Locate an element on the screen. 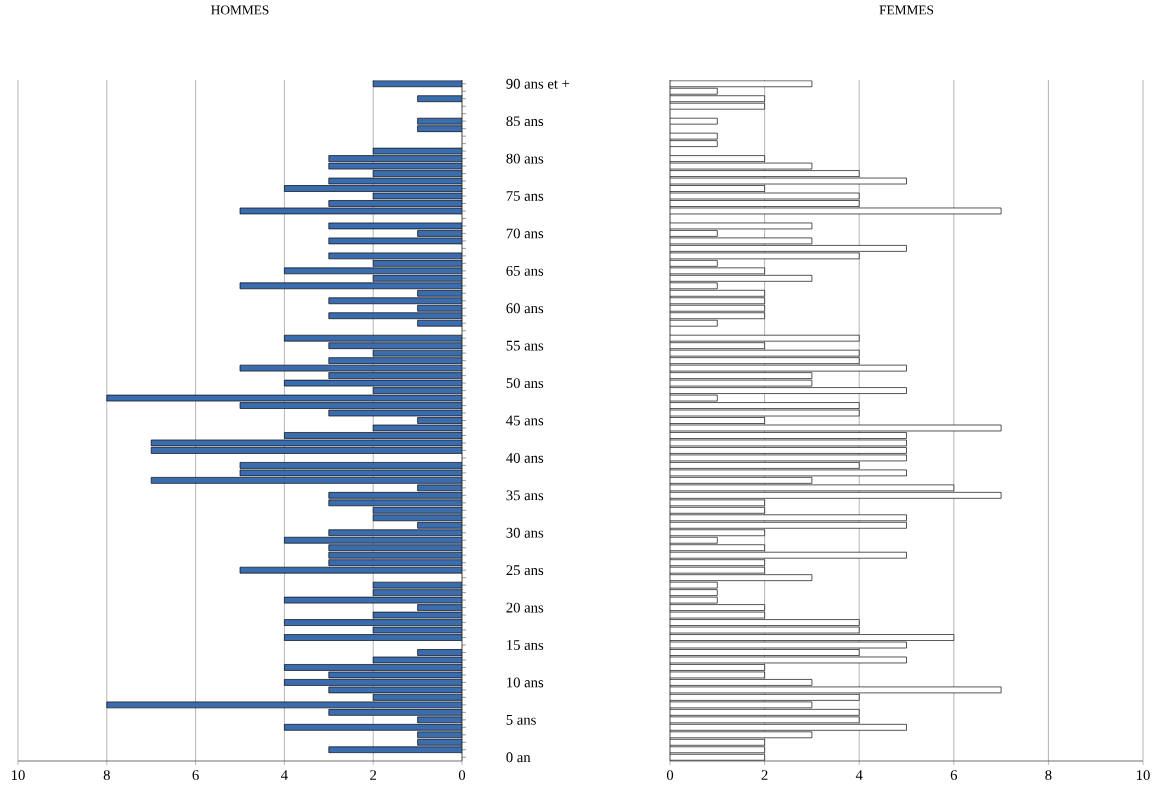 This screenshot has width=1169, height=804. y-tick-label: 50 ans is located at coordinates (525, 383).